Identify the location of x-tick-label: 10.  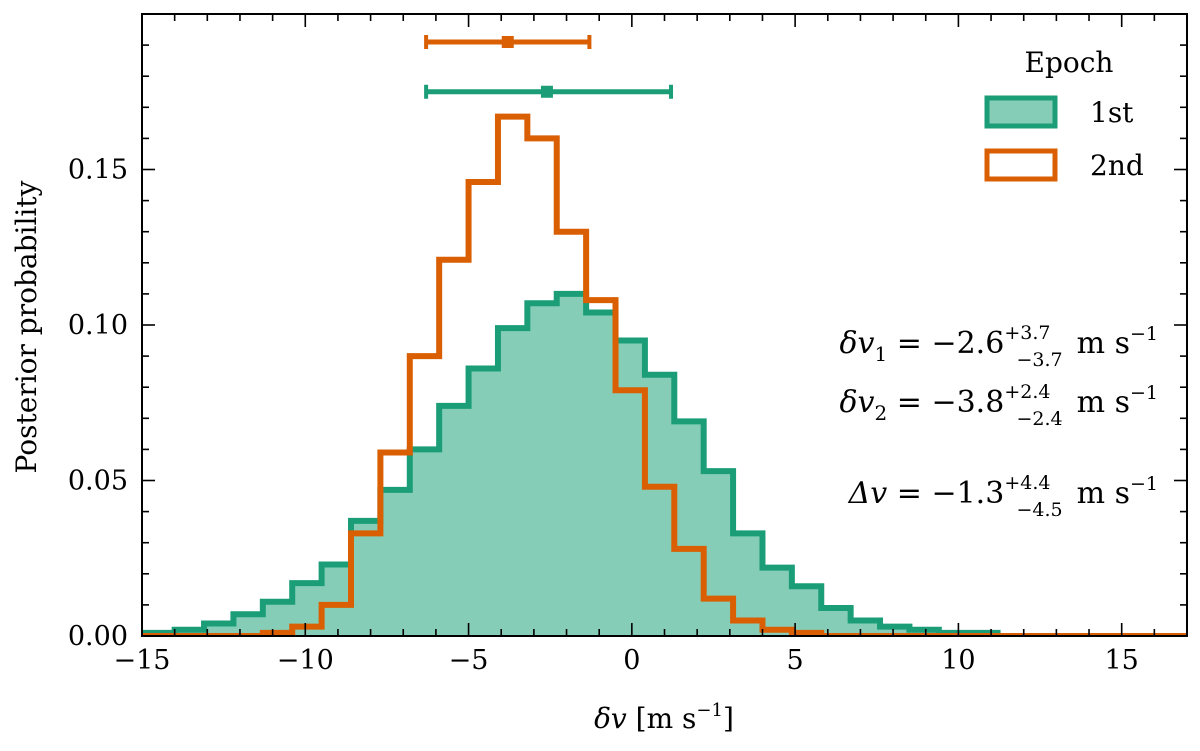
(958, 660).